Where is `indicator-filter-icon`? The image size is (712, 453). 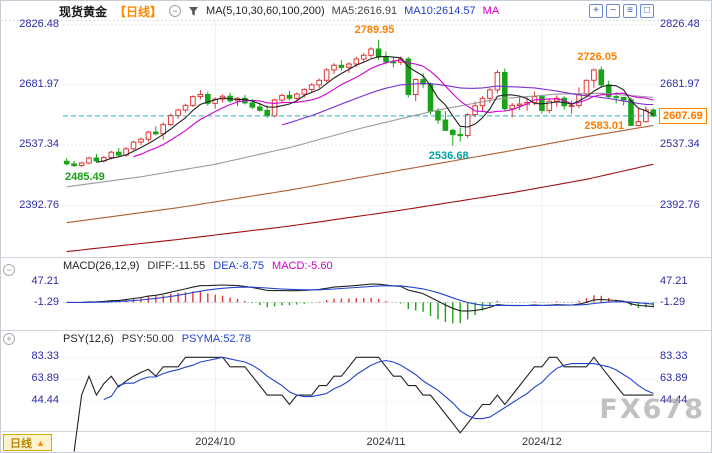
indicator-filter-icon is located at coordinates (193, 11).